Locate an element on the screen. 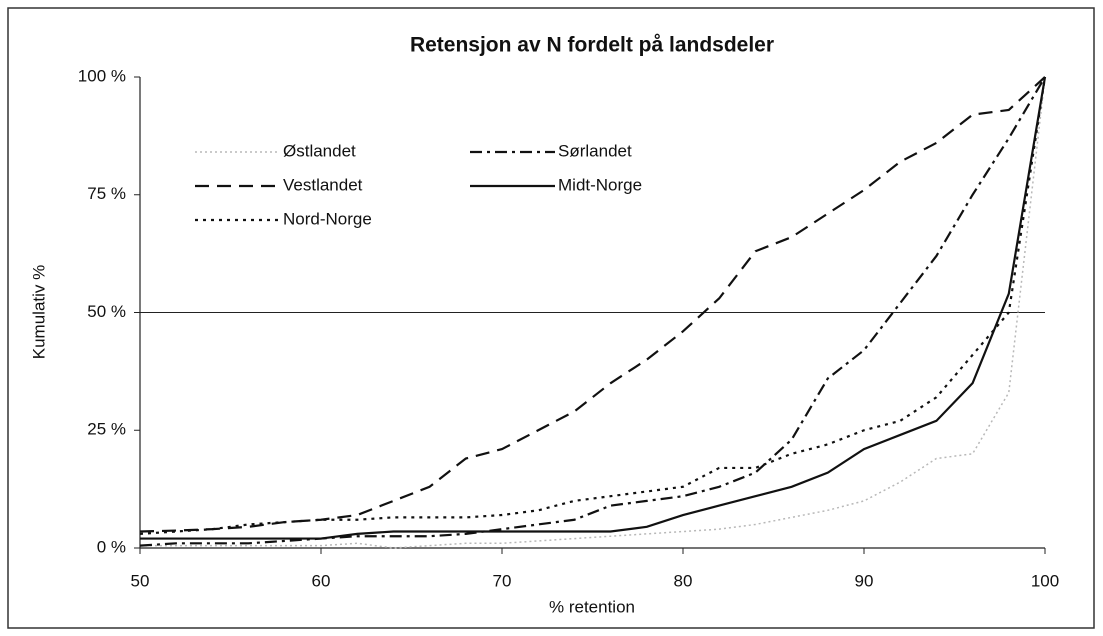 This screenshot has height=636, width=1103. legend-label: Nord-Norge is located at coordinates (327, 218).